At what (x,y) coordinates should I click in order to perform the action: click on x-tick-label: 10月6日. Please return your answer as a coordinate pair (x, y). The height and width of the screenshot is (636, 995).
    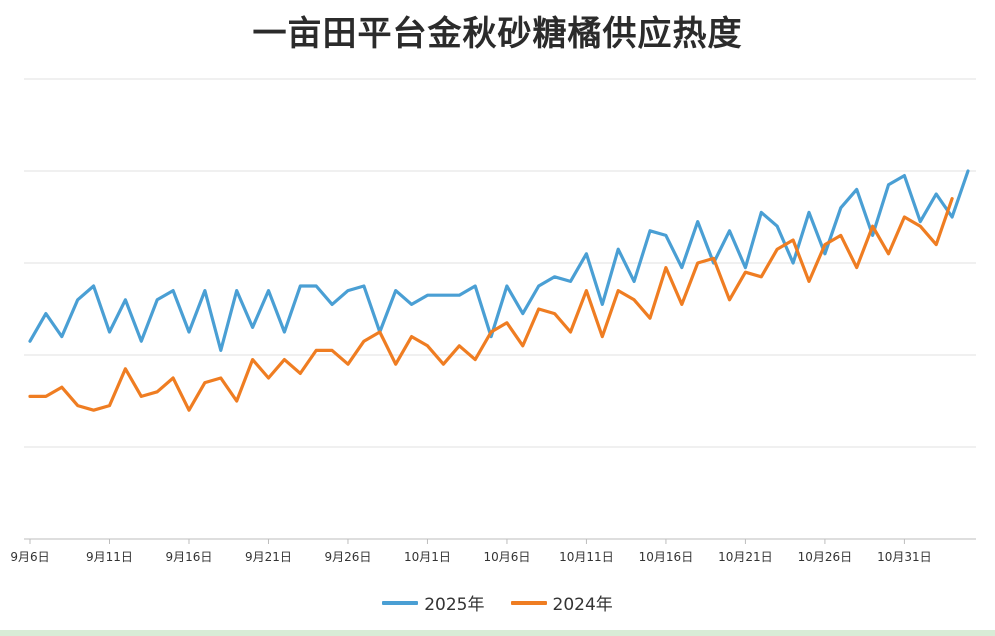
    Looking at the image, I should click on (506, 557).